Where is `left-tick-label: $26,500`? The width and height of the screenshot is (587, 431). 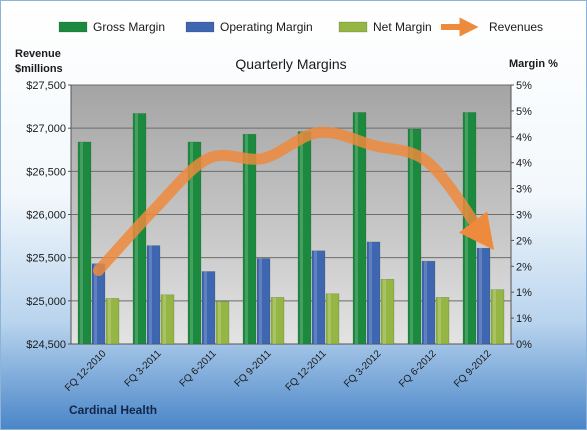 left-tick-label: $26,500 is located at coordinates (46, 172).